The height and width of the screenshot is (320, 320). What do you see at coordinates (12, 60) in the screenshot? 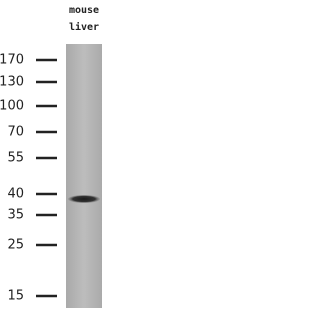
I see `marker-label: 170` at bounding box center [12, 60].